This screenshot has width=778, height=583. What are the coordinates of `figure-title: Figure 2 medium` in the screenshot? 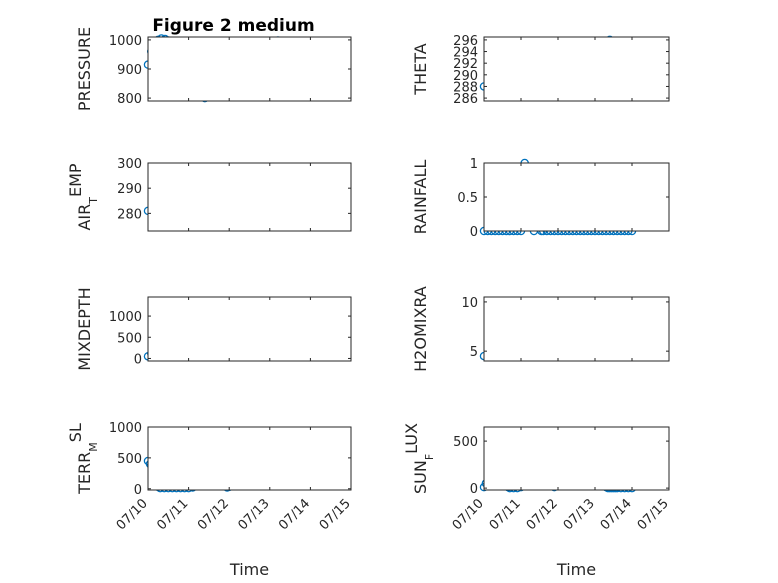 It's located at (233, 26).